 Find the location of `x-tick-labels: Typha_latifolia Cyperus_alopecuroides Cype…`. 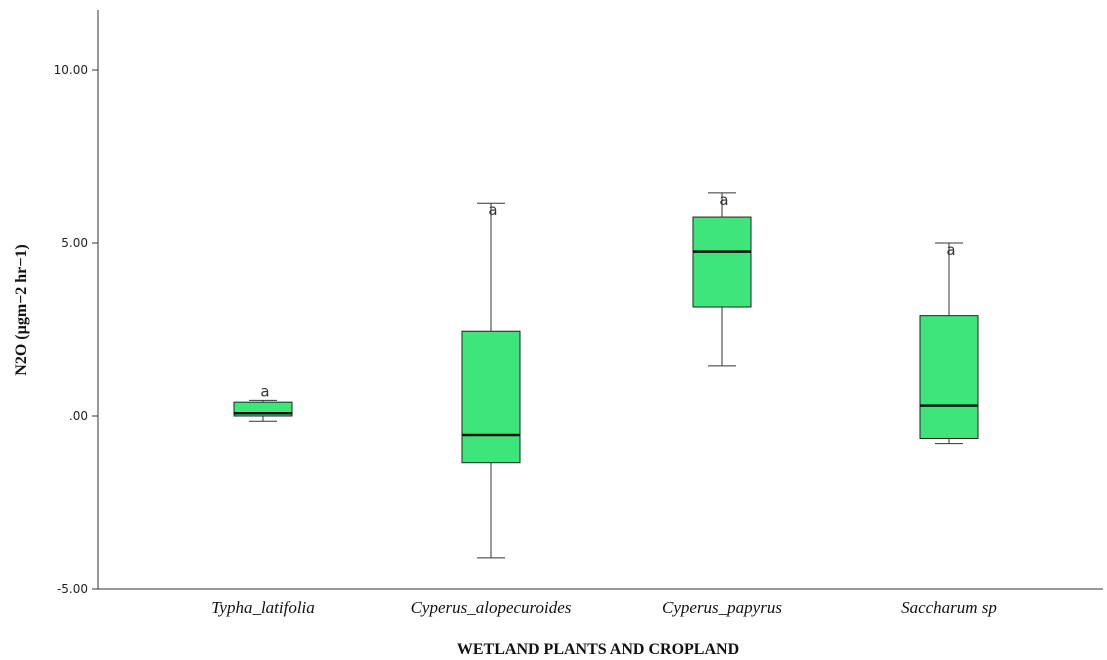

x-tick-labels: Typha_latifolia Cyperus_alopecuroides Cype… is located at coordinates (604, 607).